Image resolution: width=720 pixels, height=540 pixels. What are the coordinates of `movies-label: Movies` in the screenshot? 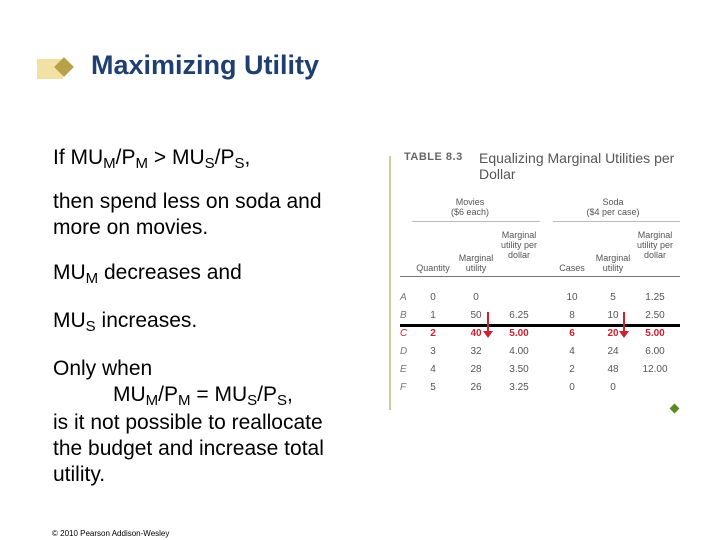 It's located at (470, 202).